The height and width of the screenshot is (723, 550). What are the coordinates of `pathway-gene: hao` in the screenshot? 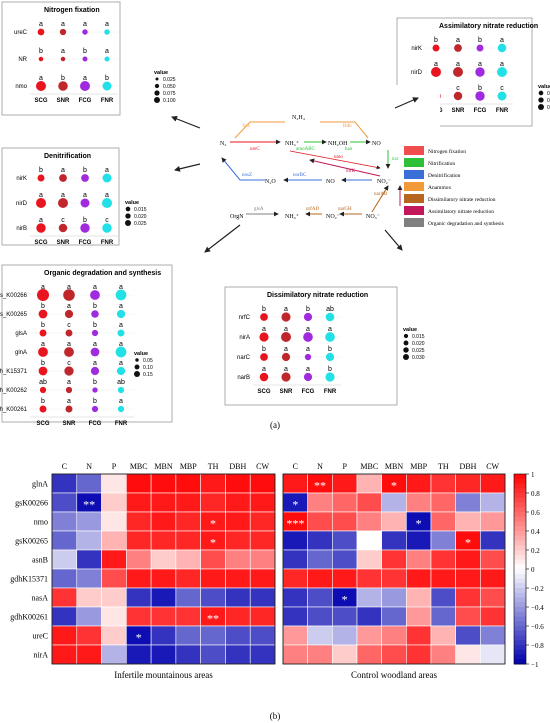 It's located at (349, 149).